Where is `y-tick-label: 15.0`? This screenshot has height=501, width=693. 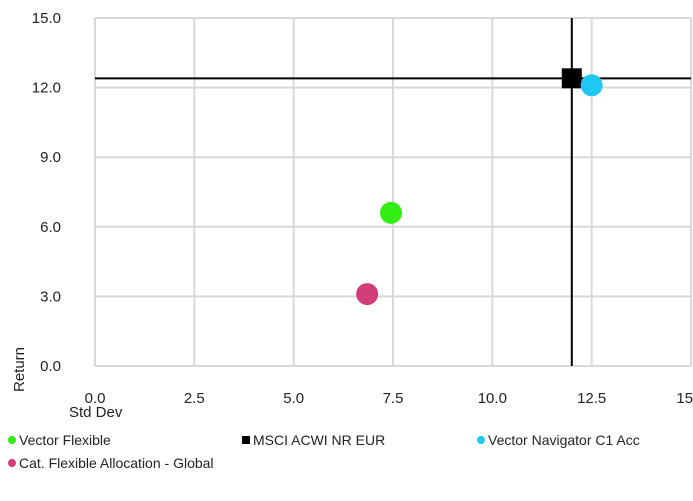
y-tick-label: 15.0 is located at coordinates (46, 18).